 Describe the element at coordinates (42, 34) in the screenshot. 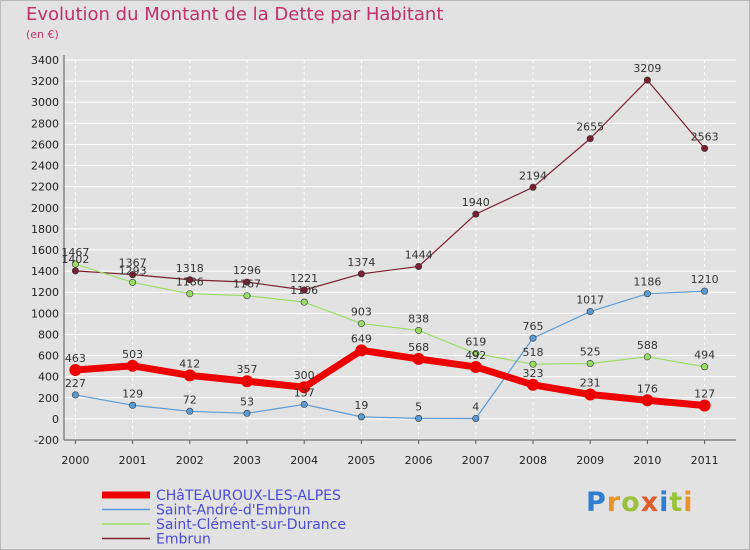

I see `chart-subtitle: (en €)` at that location.